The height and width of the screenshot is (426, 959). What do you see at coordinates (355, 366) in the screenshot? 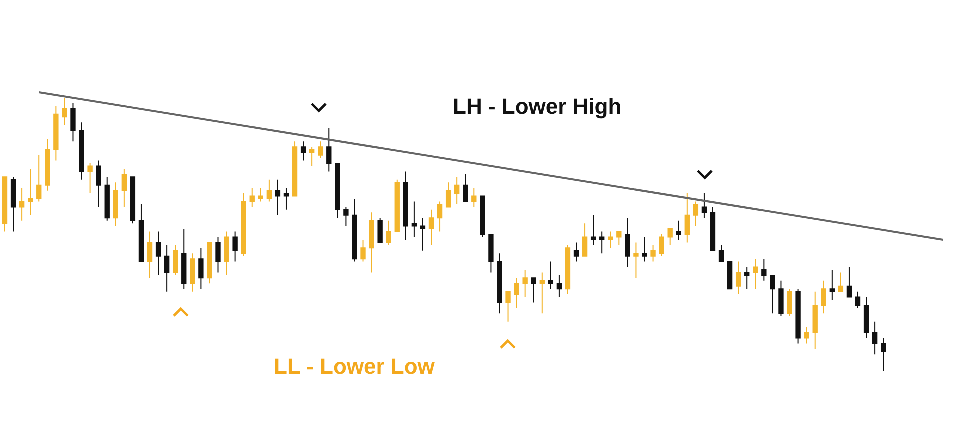
I see `annotation: LL - Lower Low` at bounding box center [355, 366].